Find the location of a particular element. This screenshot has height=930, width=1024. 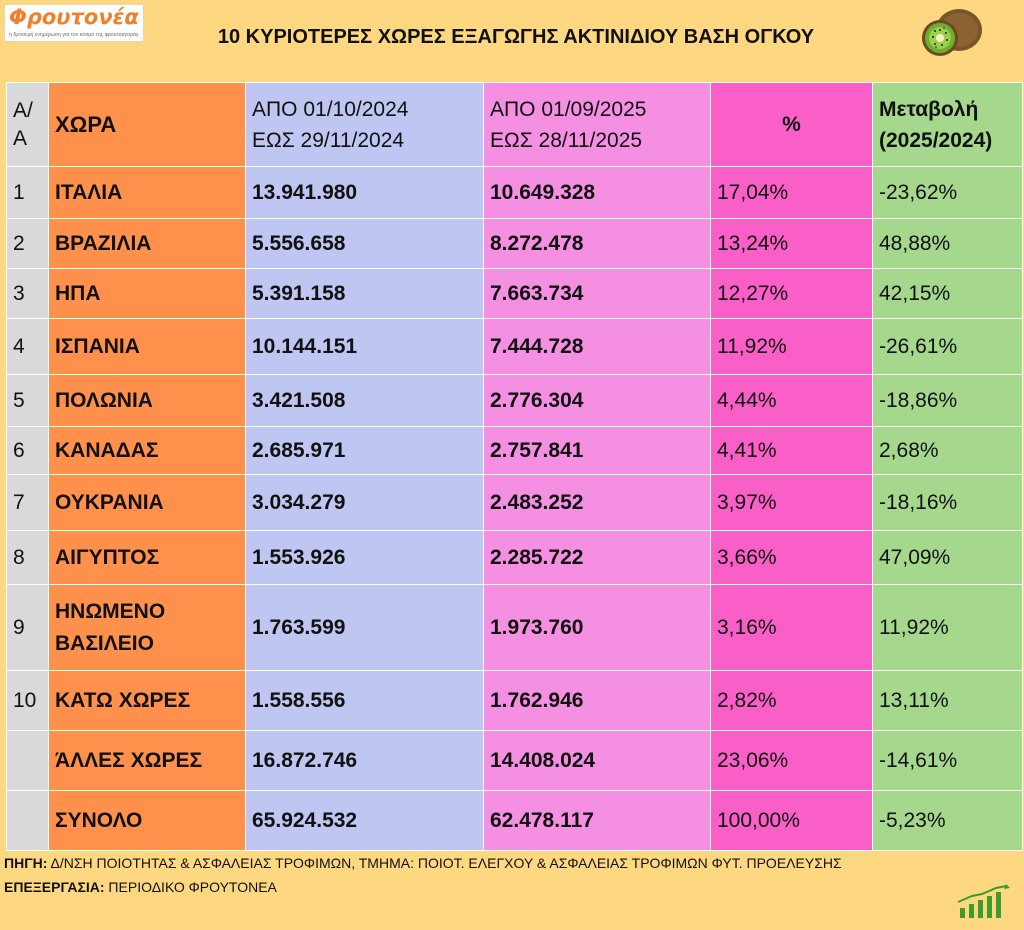

cell-value-2024: 16.872.746 is located at coordinates (364, 760).